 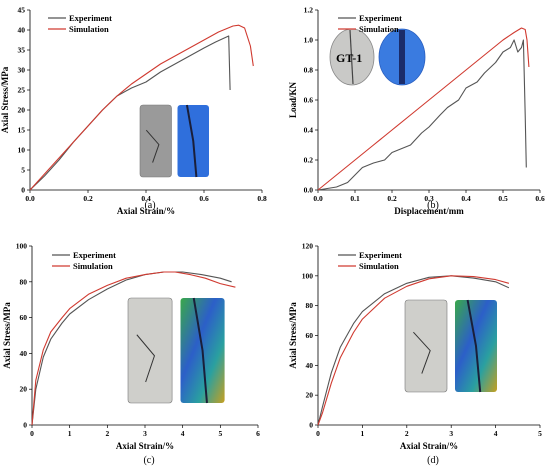 I want to click on specimen-label: GT-1, so click(x=349, y=58).